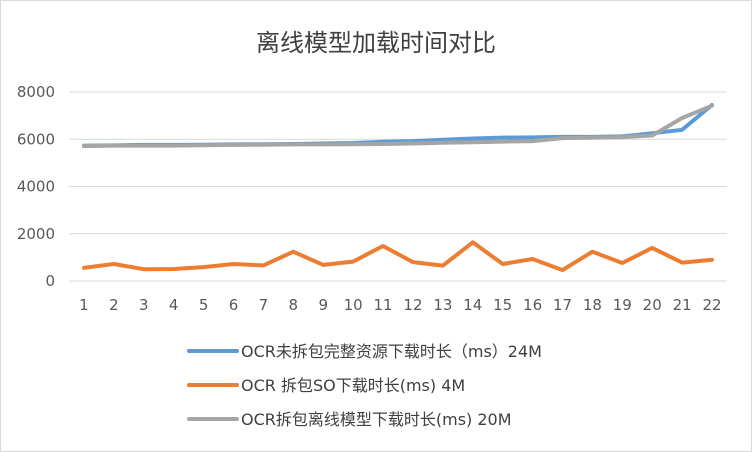  Describe the element at coordinates (391, 351) in the screenshot. I see `legend-label-1: OCR未拆包完整资源下载时长（ms）24M` at that location.